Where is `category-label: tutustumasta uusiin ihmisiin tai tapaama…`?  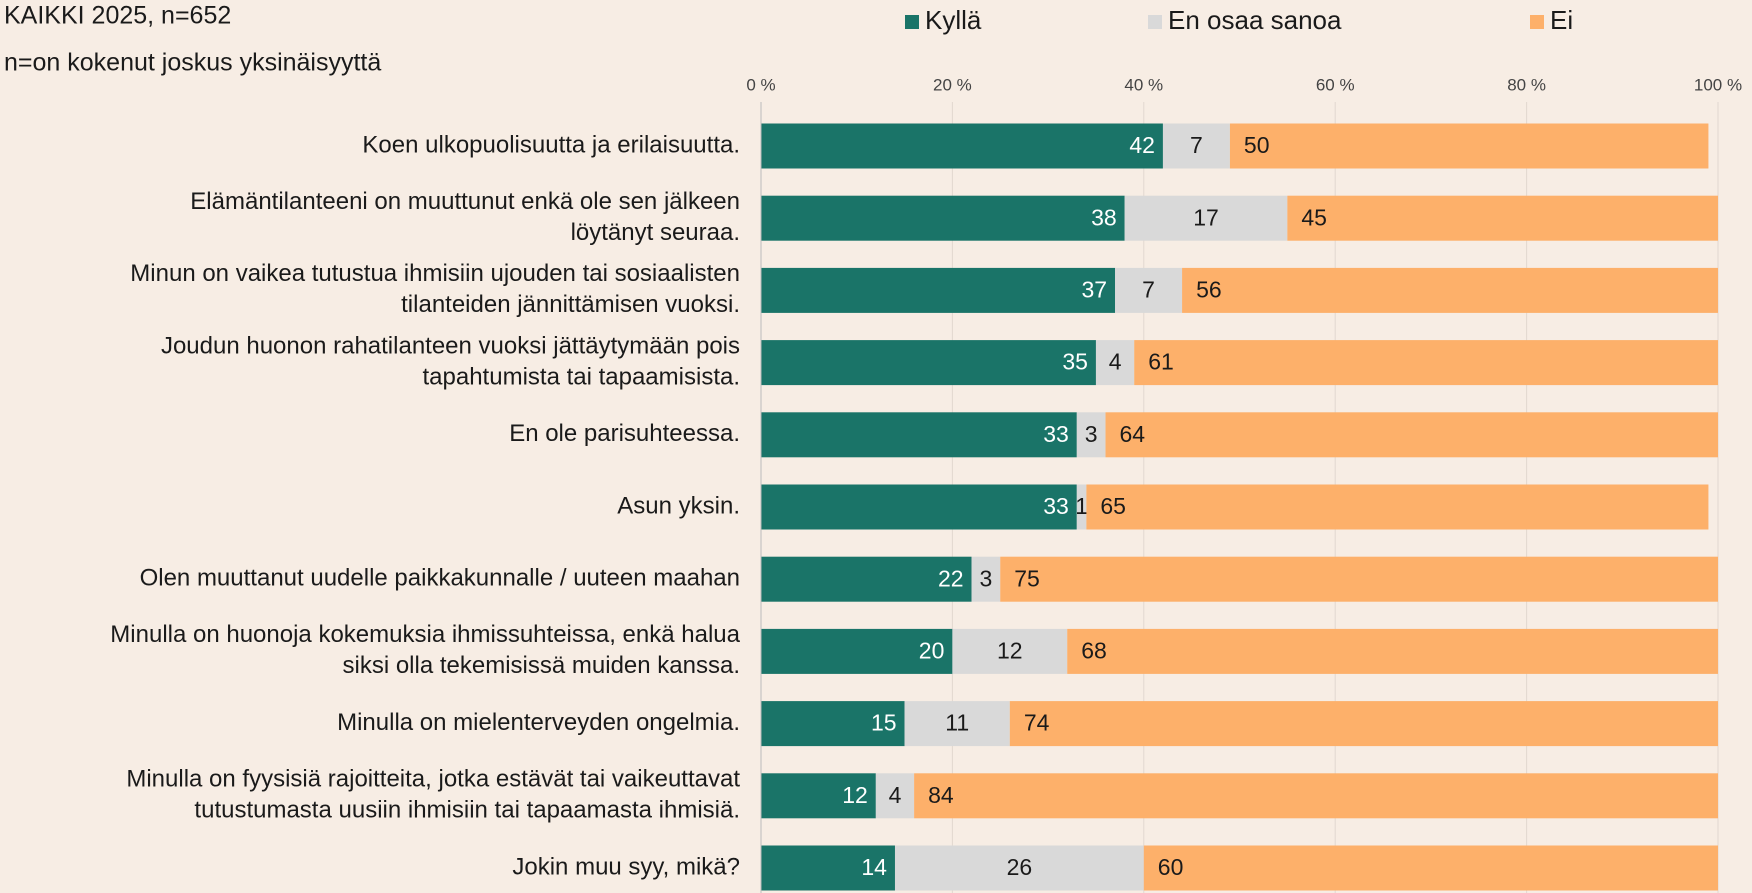 category-label: tutustumasta uusiin ihmisiin tai tapaama… is located at coordinates (467, 810).